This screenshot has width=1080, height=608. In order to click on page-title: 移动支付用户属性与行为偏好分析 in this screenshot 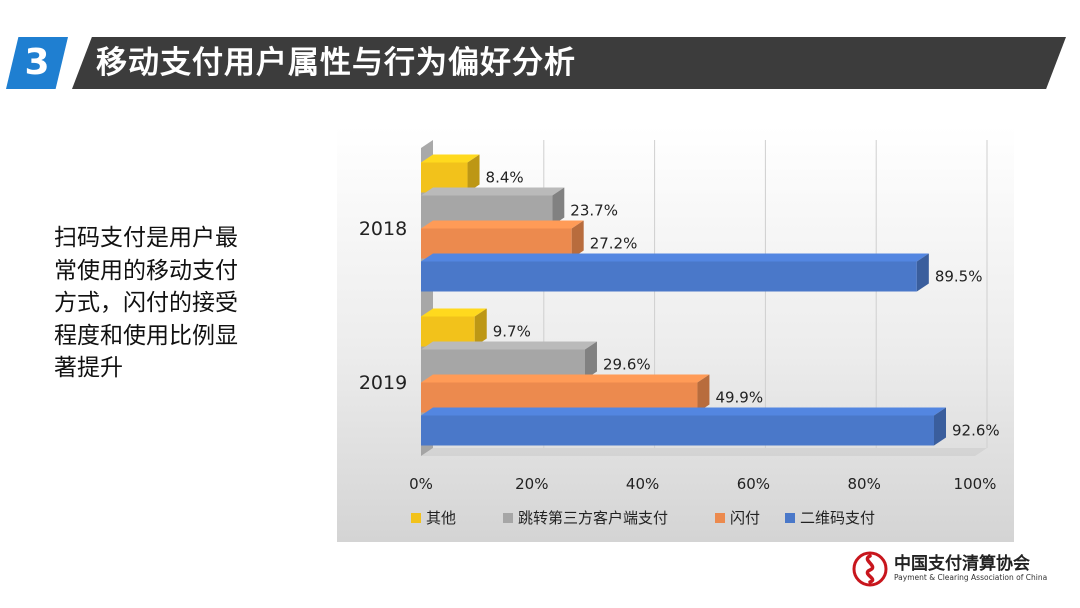, I will do `click(336, 63)`.